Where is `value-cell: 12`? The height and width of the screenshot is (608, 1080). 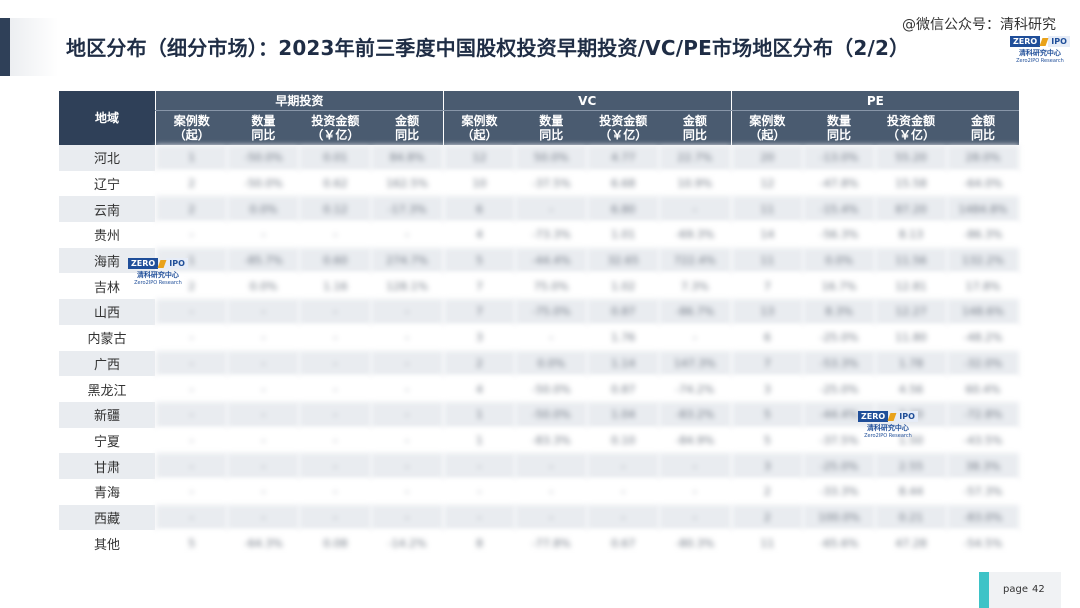
value-cell: 12 is located at coordinates (767, 183).